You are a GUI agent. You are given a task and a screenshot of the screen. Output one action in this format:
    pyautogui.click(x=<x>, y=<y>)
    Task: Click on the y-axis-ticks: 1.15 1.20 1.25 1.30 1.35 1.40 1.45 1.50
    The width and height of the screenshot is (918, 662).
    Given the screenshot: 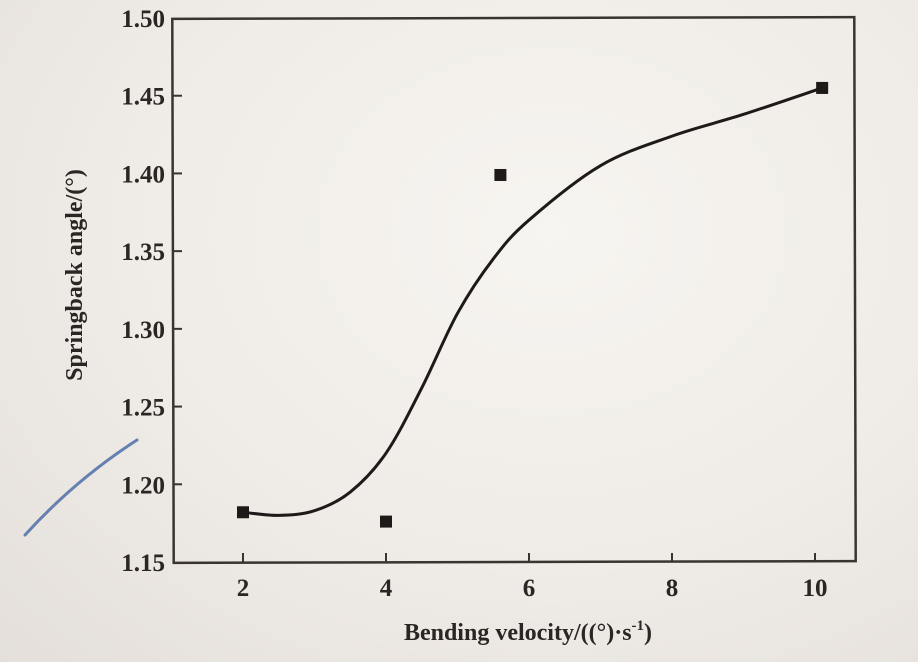 What is the action you would take?
    pyautogui.click(x=151, y=291)
    